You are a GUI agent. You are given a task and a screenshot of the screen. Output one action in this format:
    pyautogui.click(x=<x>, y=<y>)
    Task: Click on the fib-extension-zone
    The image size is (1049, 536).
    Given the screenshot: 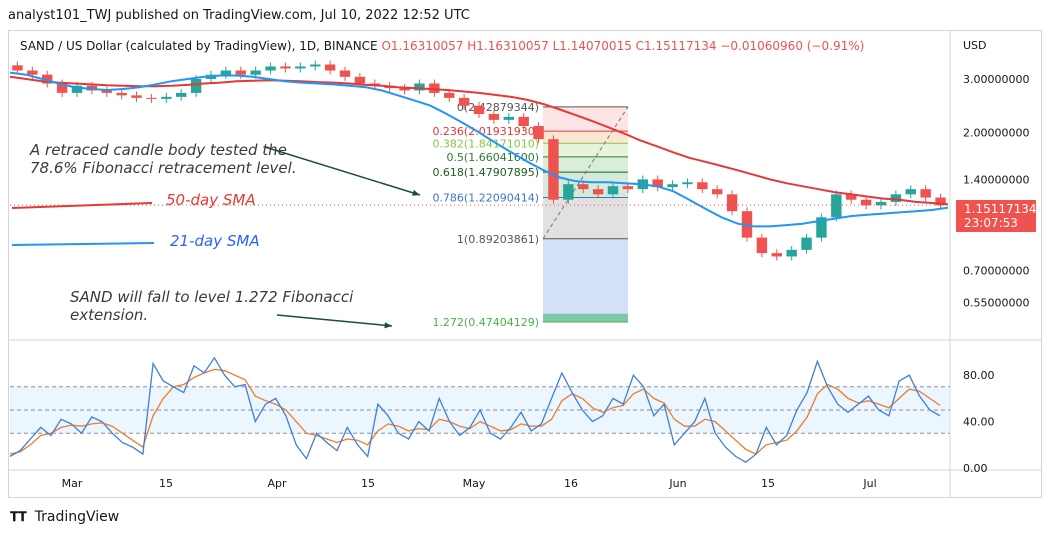 What is the action you would take?
    pyautogui.click(x=585, y=317)
    